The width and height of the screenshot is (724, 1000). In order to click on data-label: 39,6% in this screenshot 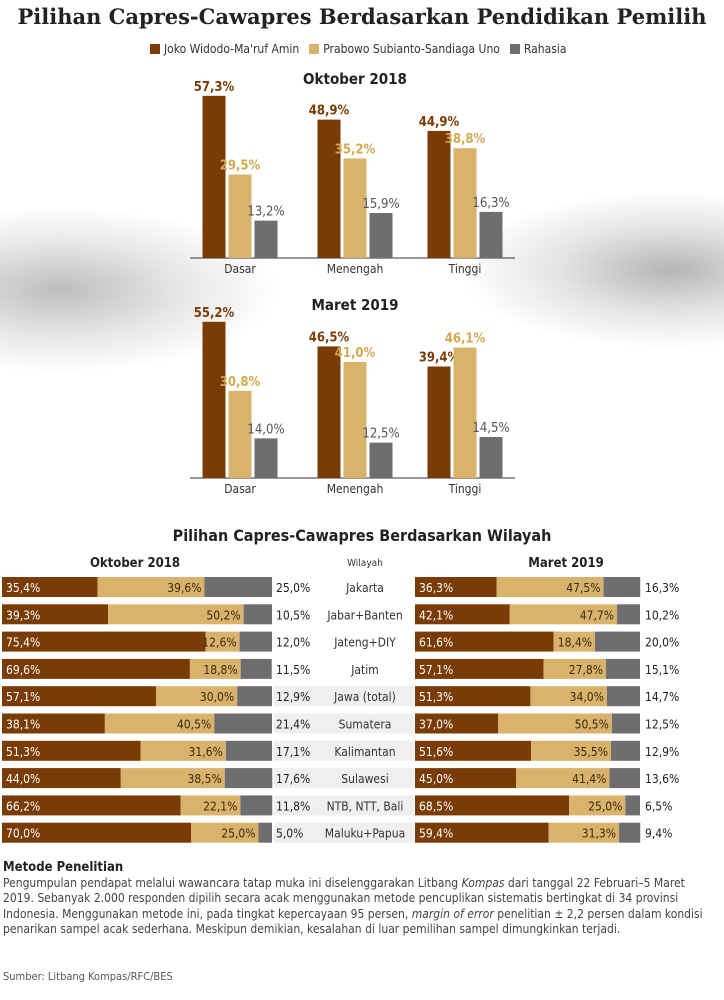, I will do `click(184, 588)`.